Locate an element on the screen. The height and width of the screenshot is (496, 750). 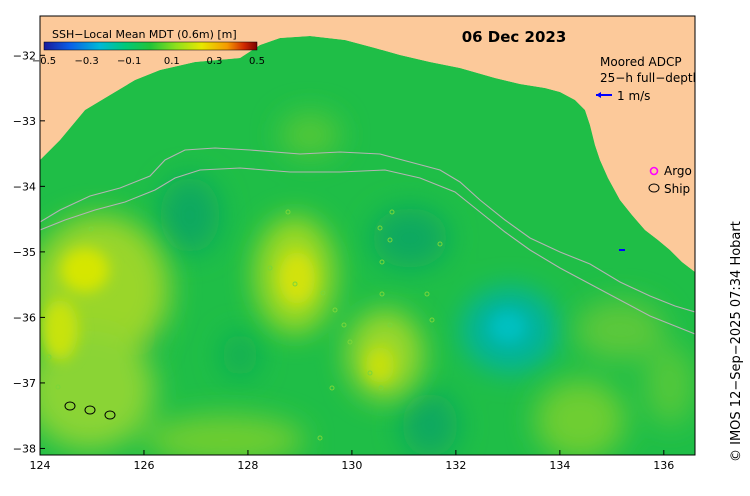
colorbar-bar is located at coordinates (150, 46).